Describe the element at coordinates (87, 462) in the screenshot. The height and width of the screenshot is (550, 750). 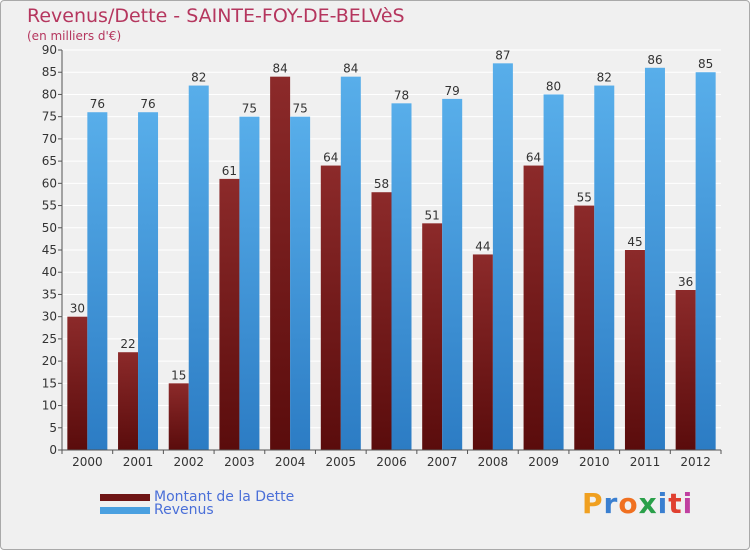
I see `x-tick-label: 2000` at that location.